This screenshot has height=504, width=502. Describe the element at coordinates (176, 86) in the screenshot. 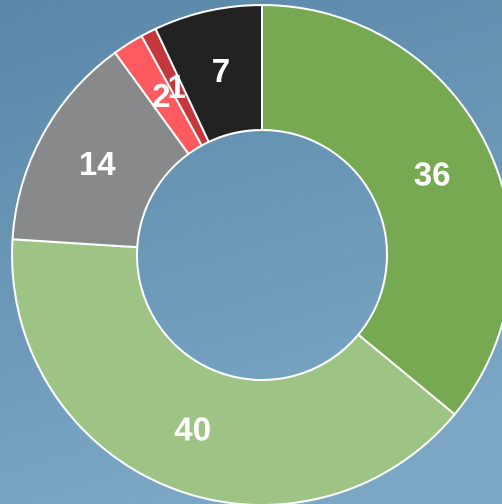

I see `data-label: 1` at that location.